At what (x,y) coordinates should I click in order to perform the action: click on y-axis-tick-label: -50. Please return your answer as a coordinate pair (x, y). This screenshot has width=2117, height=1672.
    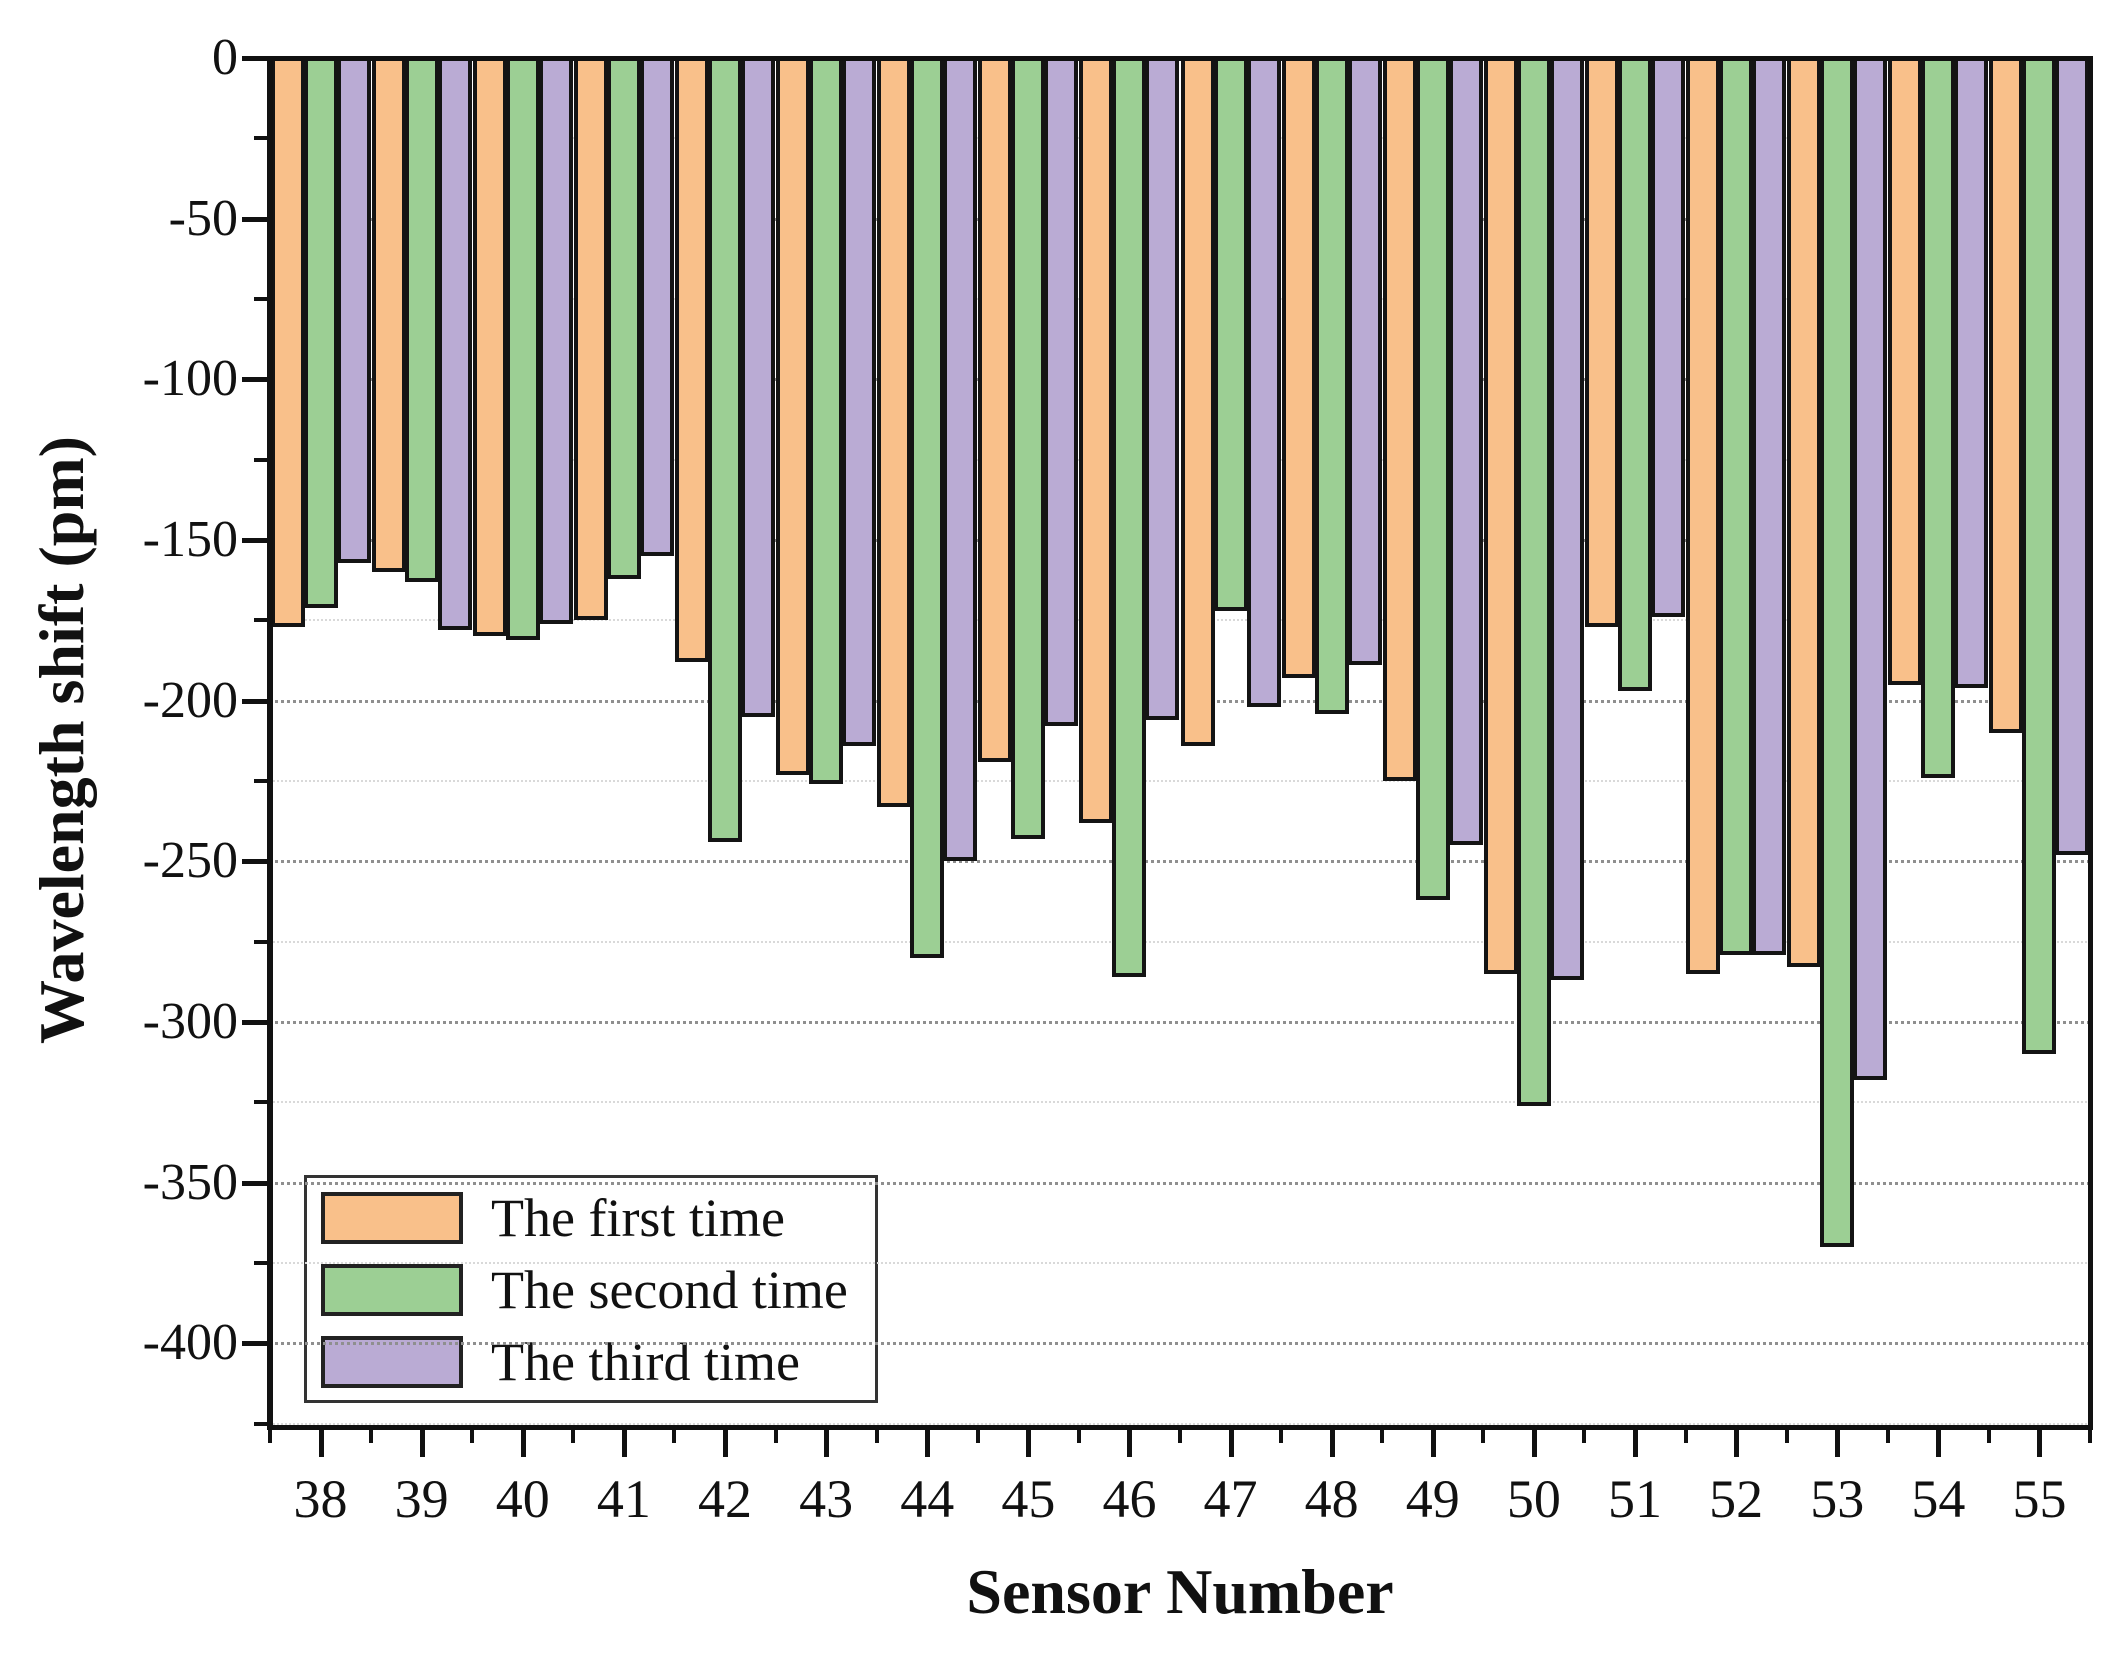
    Looking at the image, I should click on (203, 218).